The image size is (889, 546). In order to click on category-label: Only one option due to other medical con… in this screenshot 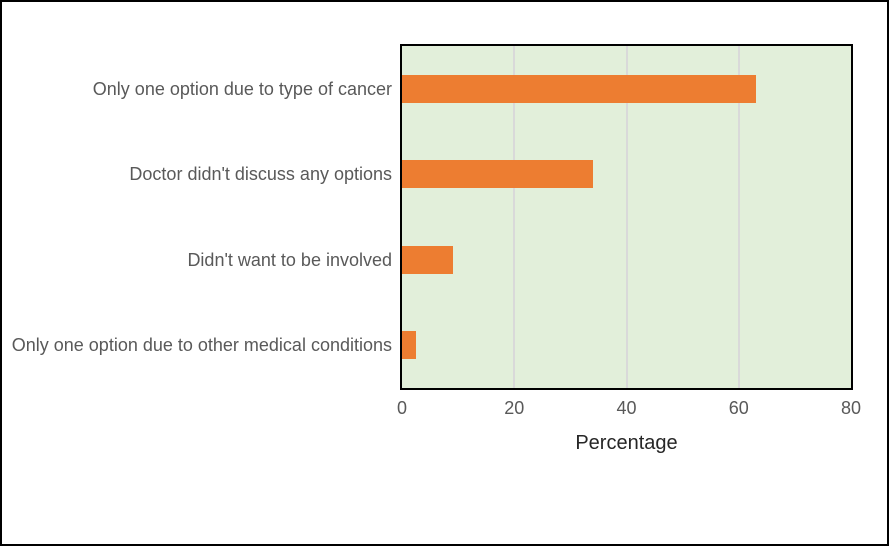, I will do `click(201, 345)`.